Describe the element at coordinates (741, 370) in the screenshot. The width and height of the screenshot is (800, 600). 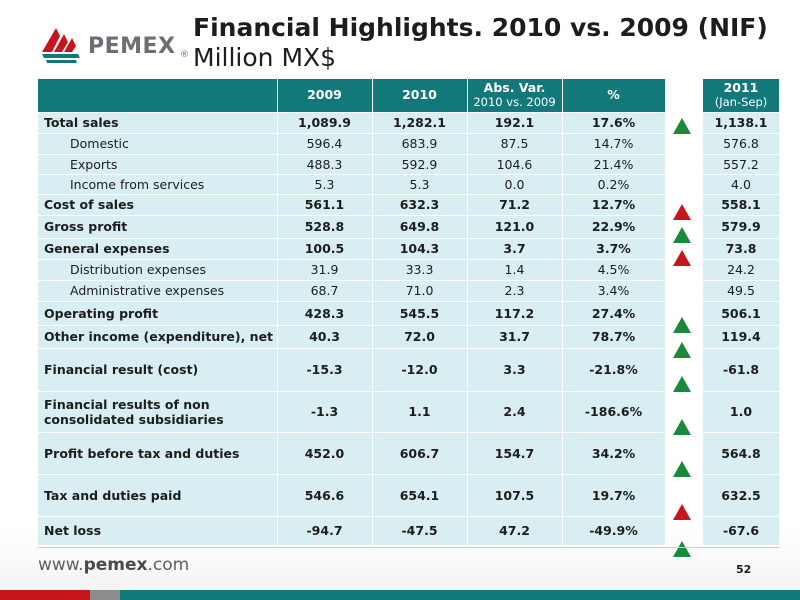
I see `cell-2011: -61.8` at that location.